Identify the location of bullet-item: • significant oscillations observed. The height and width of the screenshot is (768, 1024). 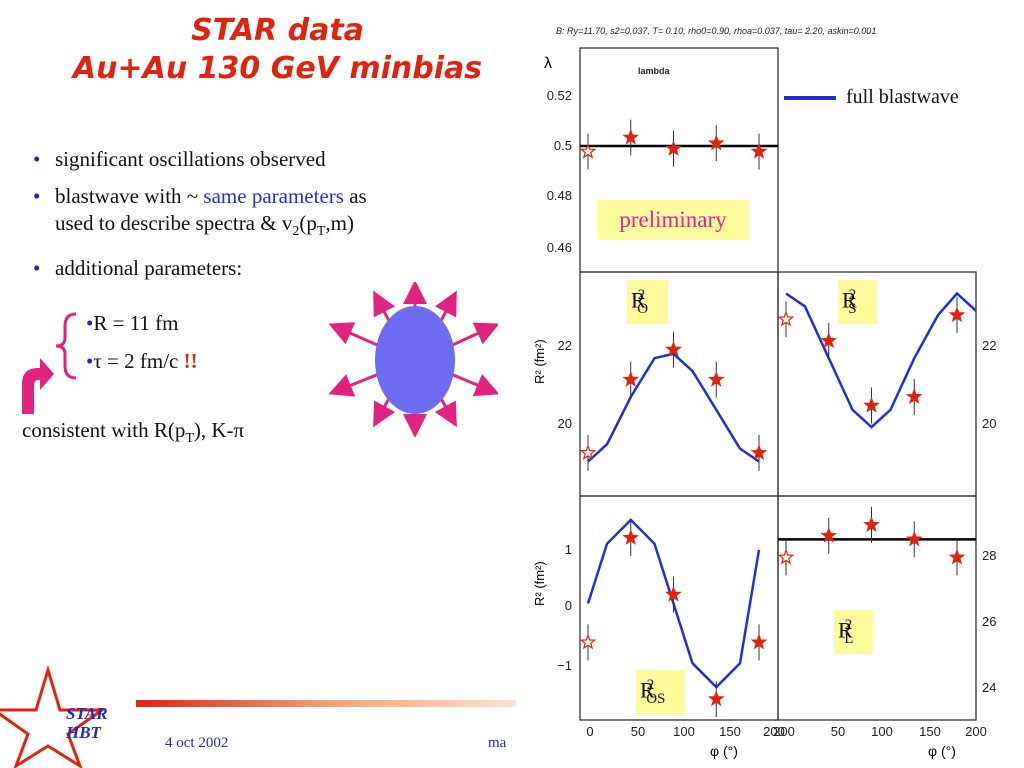
(200, 159).